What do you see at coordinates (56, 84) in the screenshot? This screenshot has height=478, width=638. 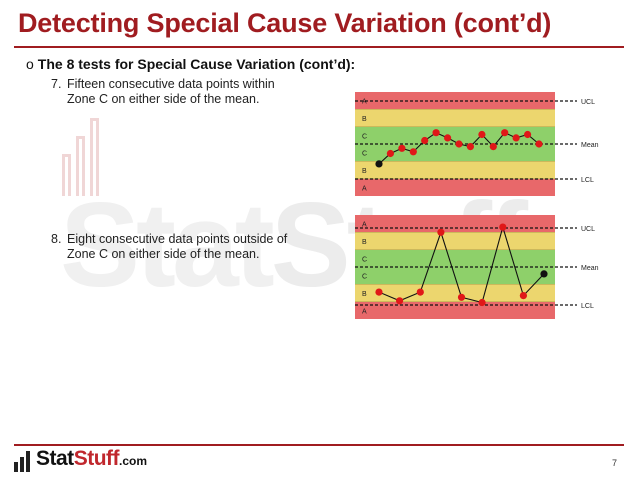 I see `test-7-number: 7.` at bounding box center [56, 84].